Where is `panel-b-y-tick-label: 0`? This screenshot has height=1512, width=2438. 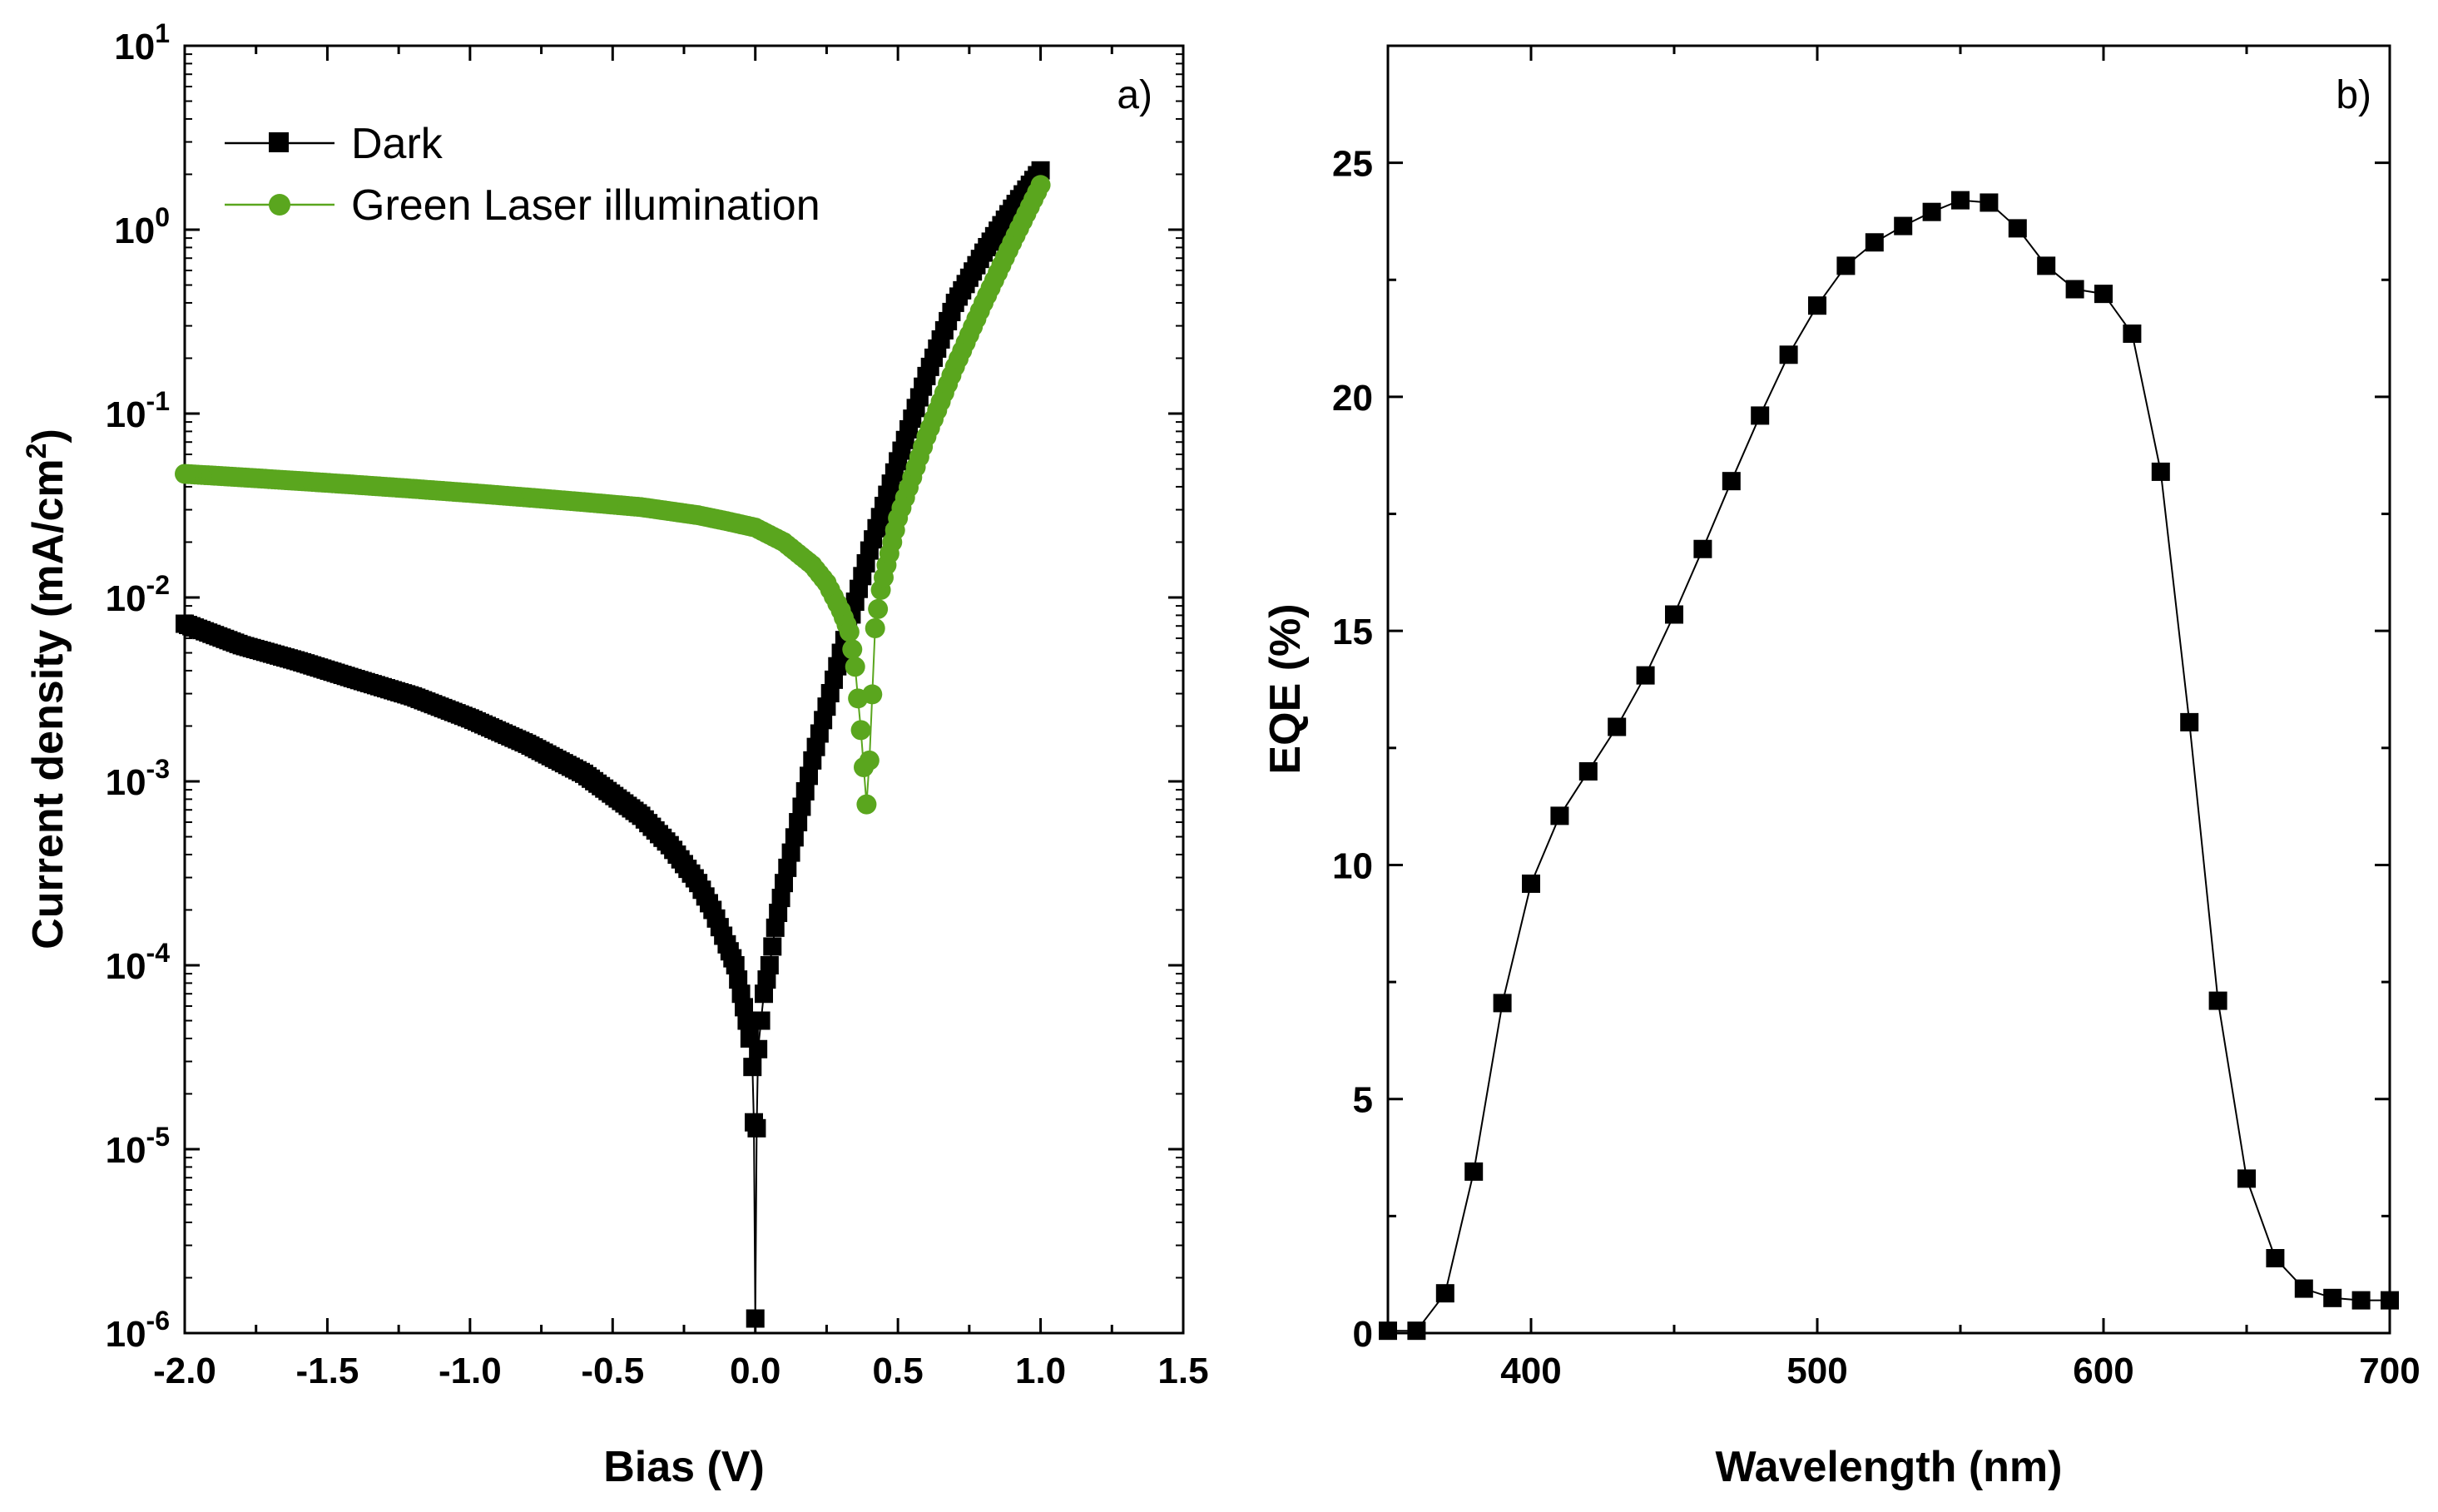
panel-b-y-tick-label: 0 is located at coordinates (1363, 1334).